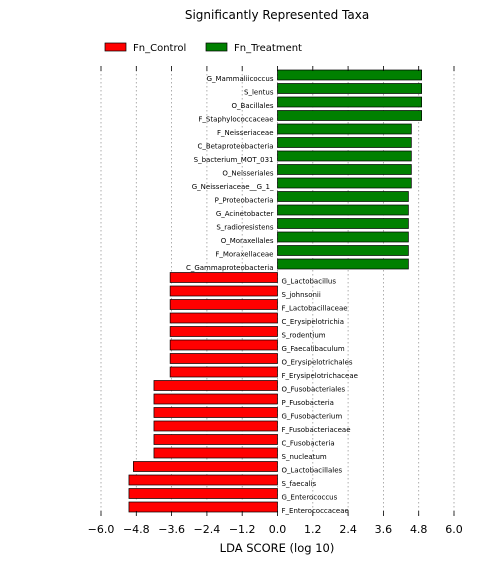 The image size is (504, 565). I want to click on bar-label: G_Neisseriaceae__G_1_, so click(233, 187).